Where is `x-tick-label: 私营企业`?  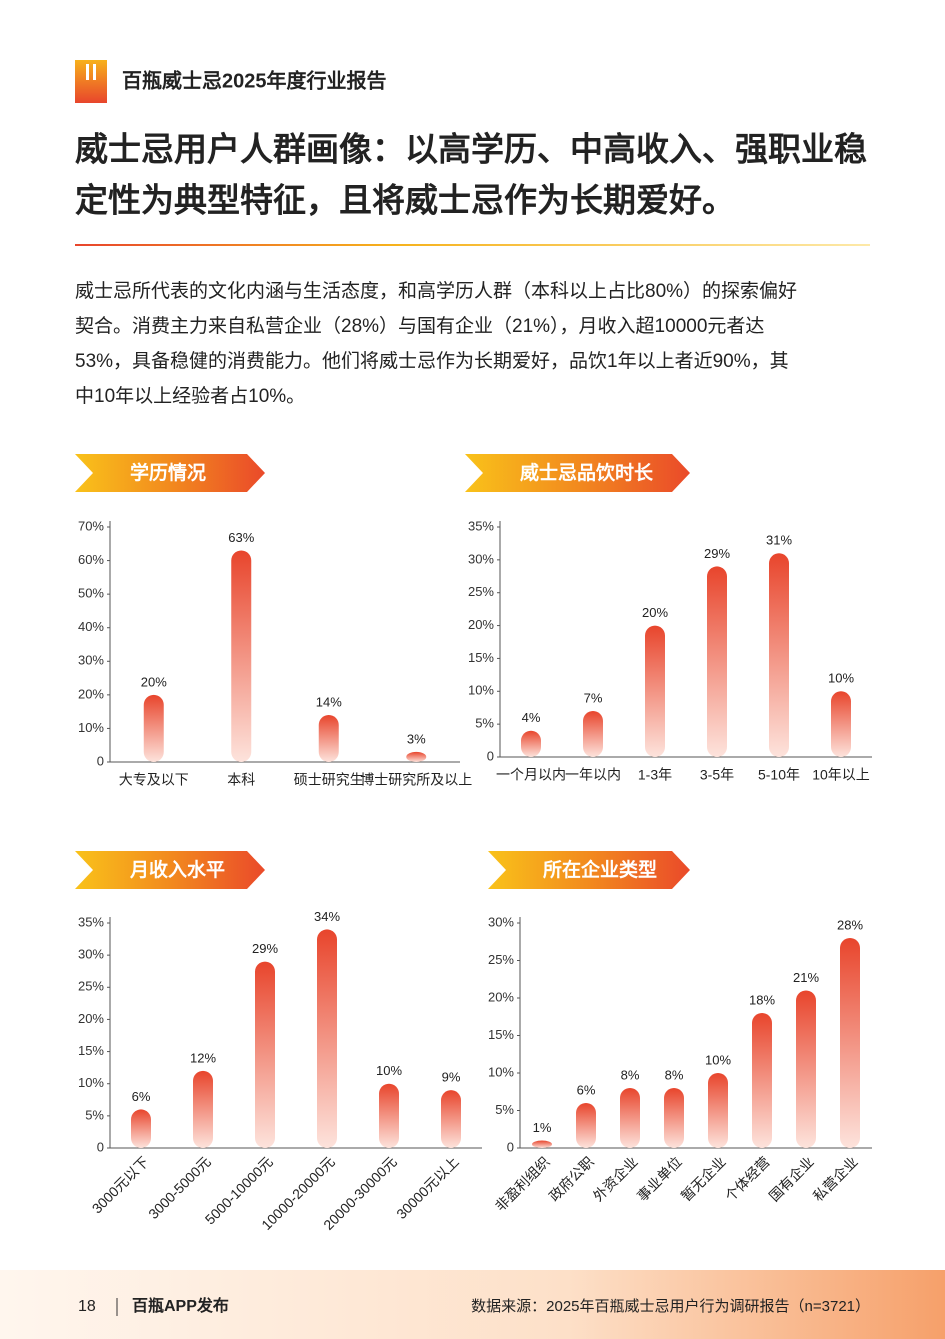
x-tick-label: 私营企业 is located at coordinates (835, 1178).